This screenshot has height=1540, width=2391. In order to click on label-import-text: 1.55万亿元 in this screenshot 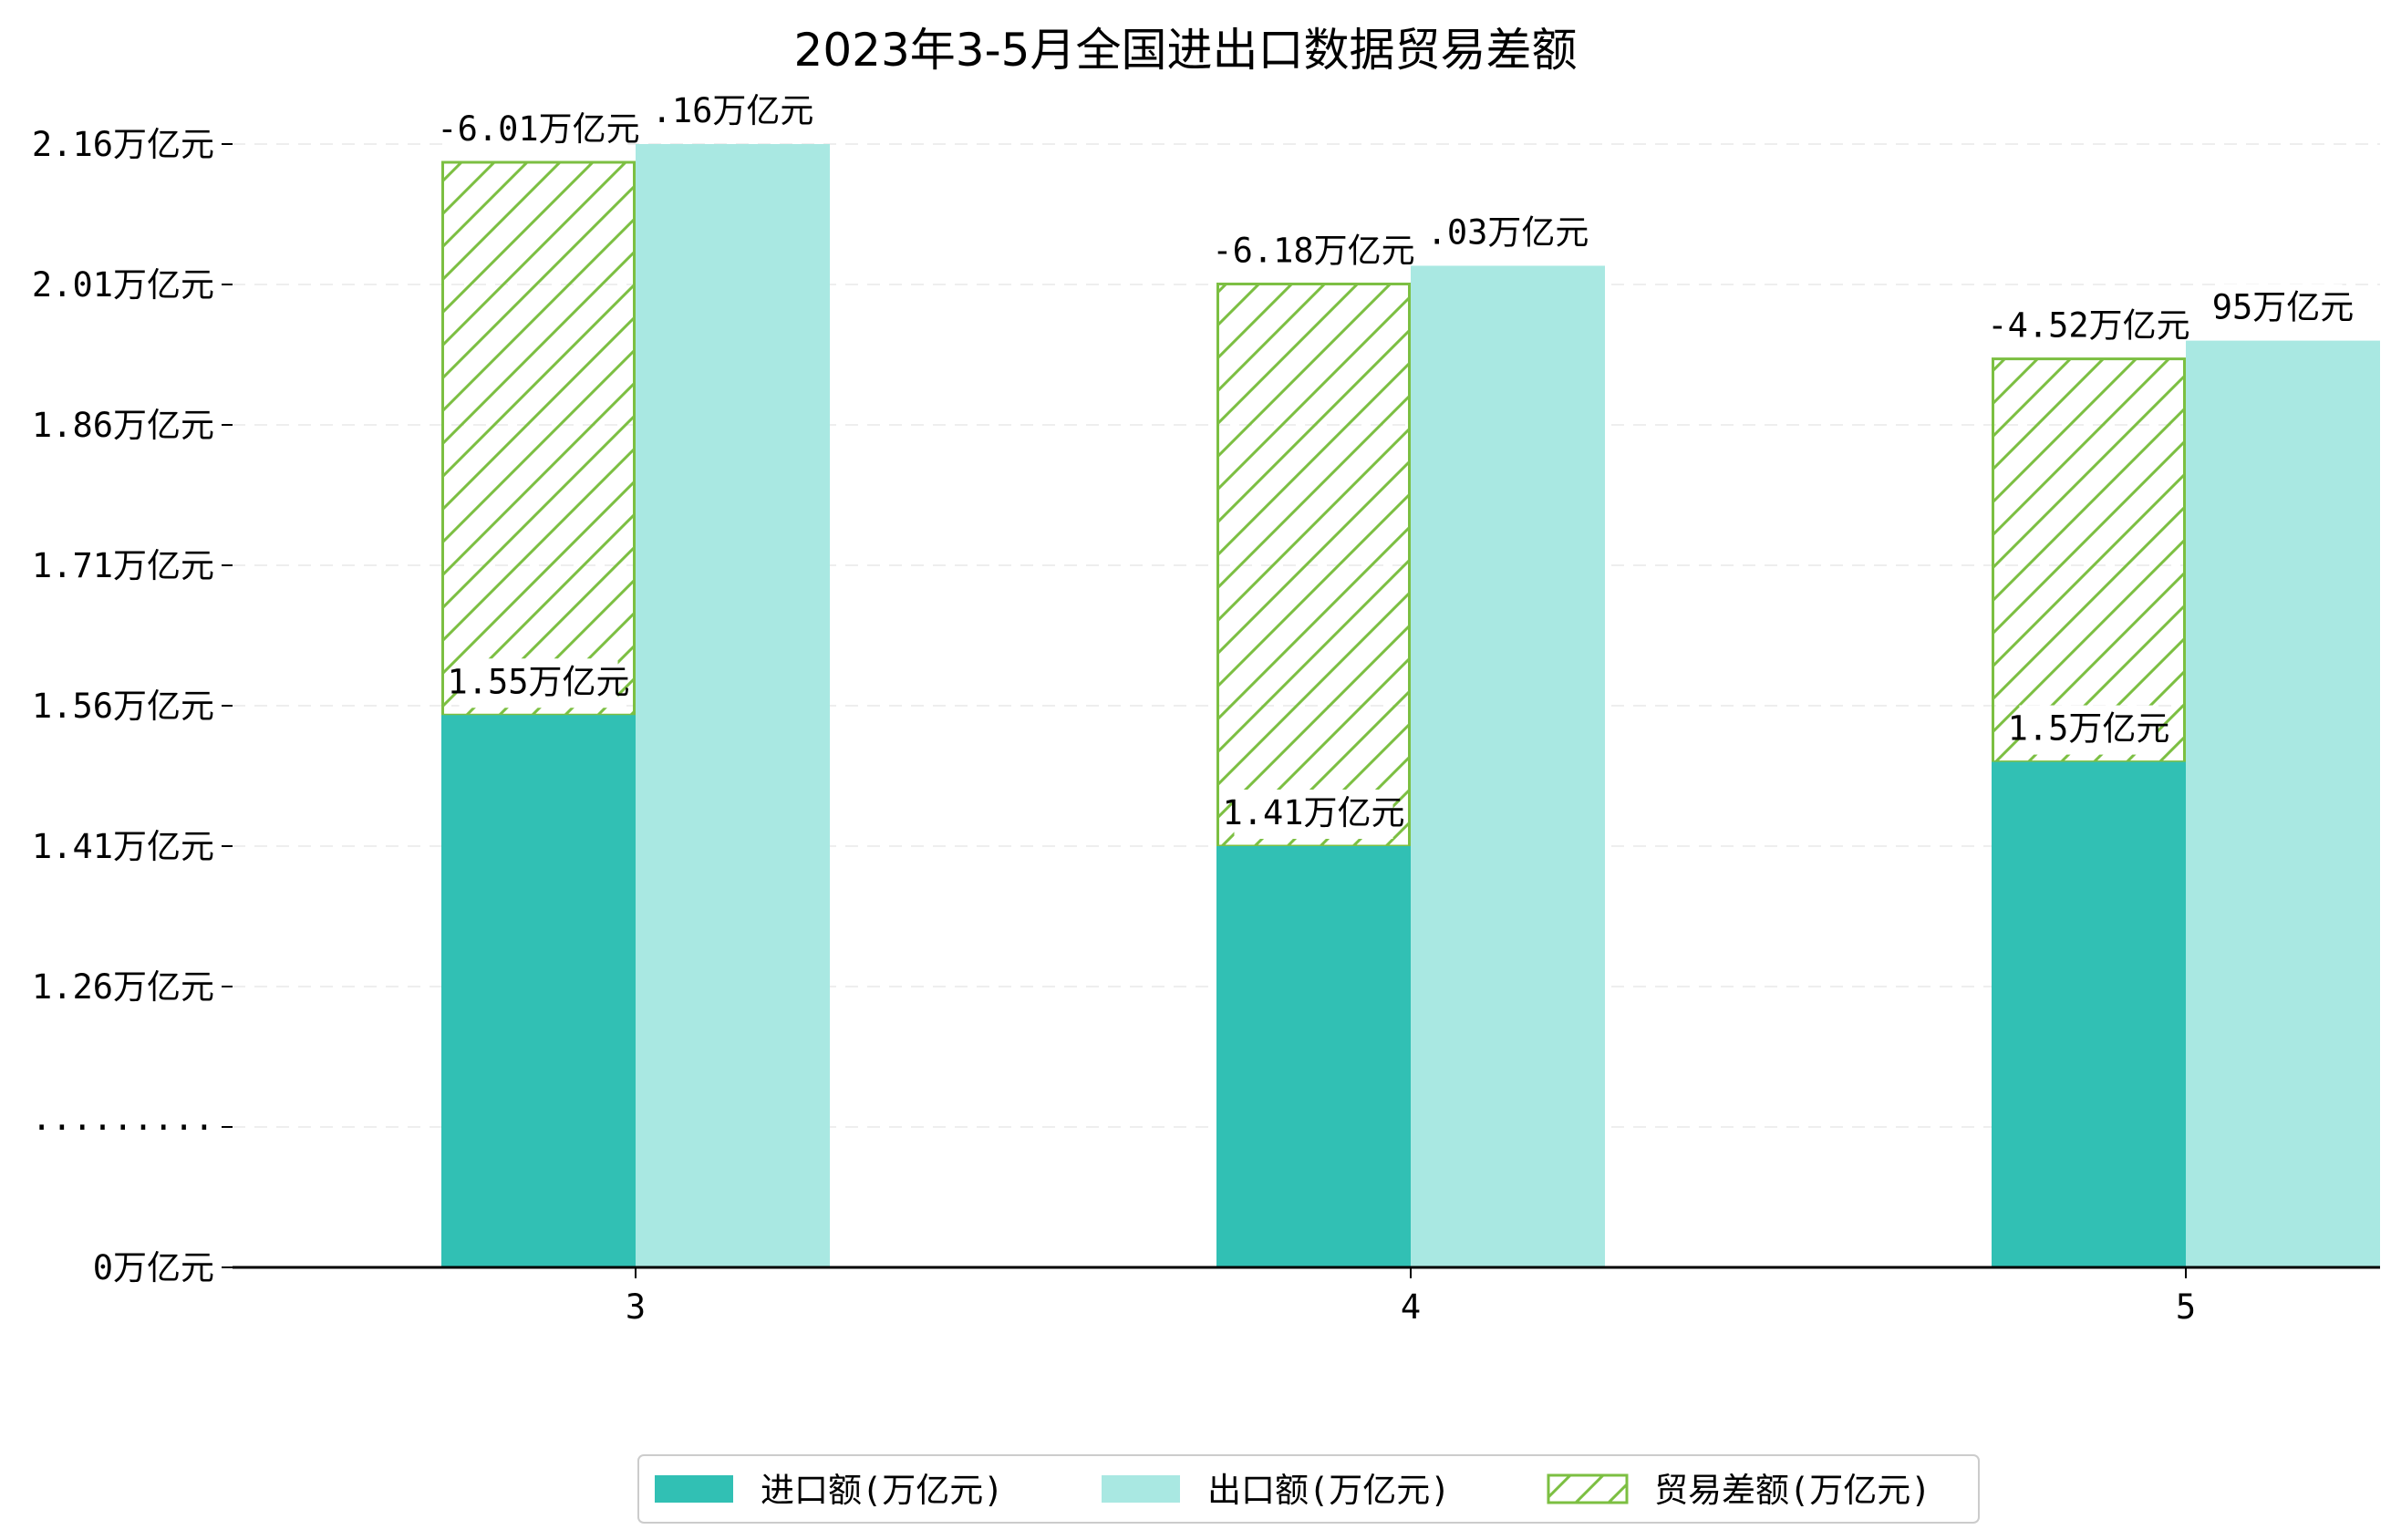, I will do `click(538, 681)`.